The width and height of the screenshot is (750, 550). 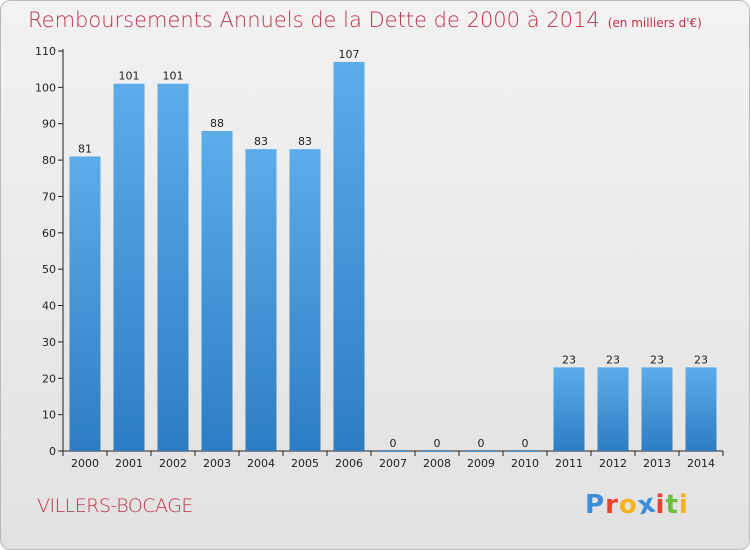 I want to click on y-tick-label: 50, so click(x=49, y=269).